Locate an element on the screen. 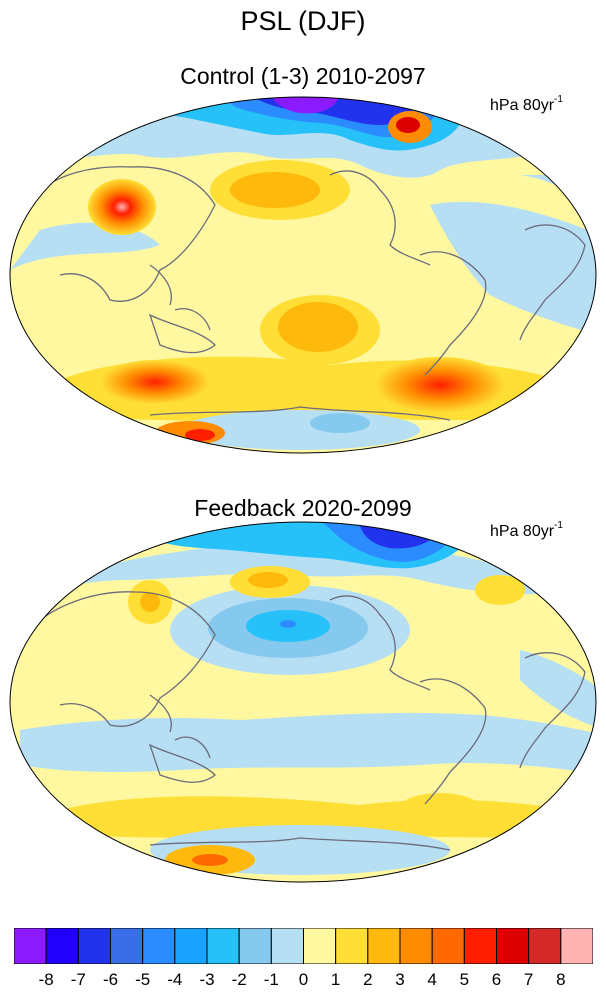 This screenshot has height=997, width=606. panel-title-control: Control (1-3) 2010-2097 is located at coordinates (303, 76).